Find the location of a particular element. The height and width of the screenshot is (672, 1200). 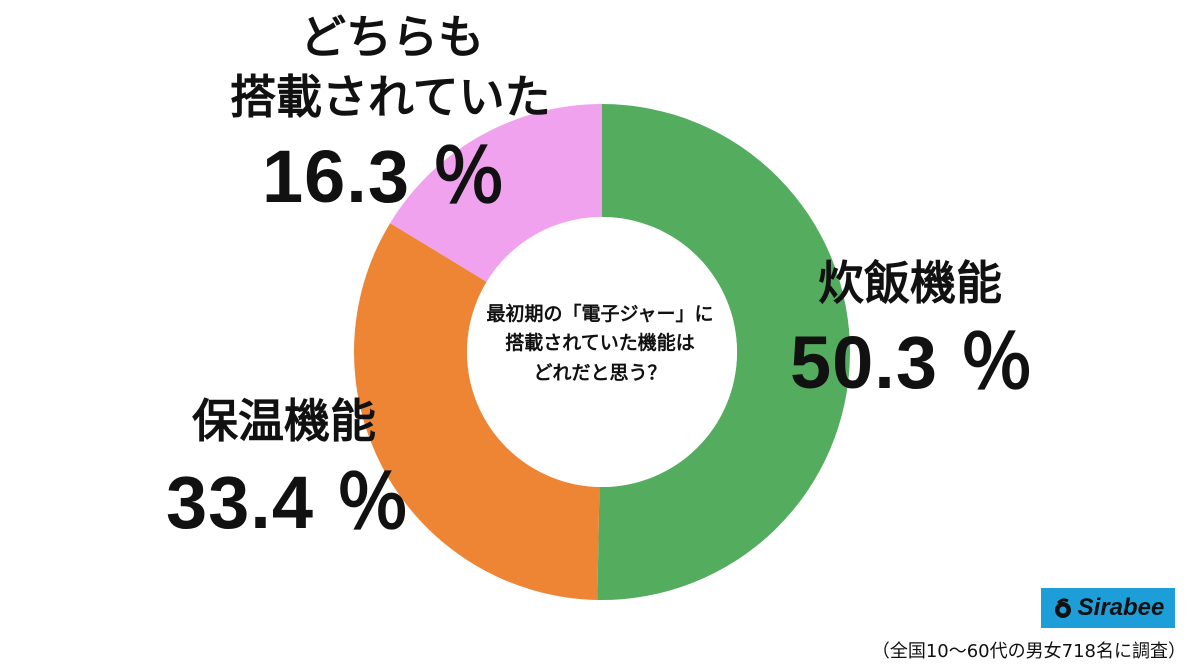

question-line-3: どれだと思う？ is located at coordinates (600, 372).